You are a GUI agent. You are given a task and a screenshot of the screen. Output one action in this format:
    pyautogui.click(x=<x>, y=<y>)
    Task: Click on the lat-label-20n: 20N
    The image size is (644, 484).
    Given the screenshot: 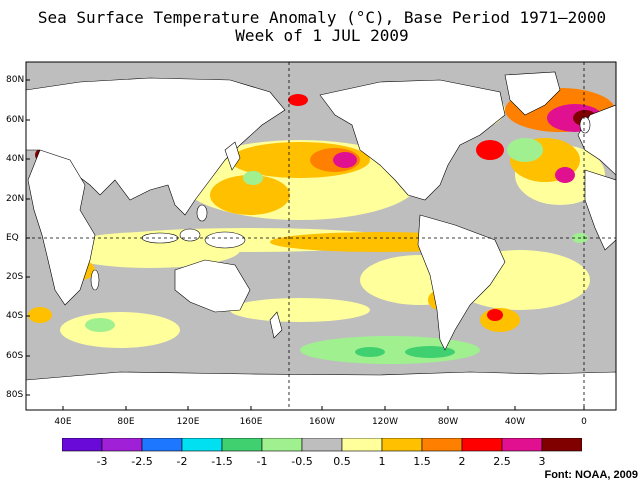 What is the action you would take?
    pyautogui.click(x=15, y=199)
    